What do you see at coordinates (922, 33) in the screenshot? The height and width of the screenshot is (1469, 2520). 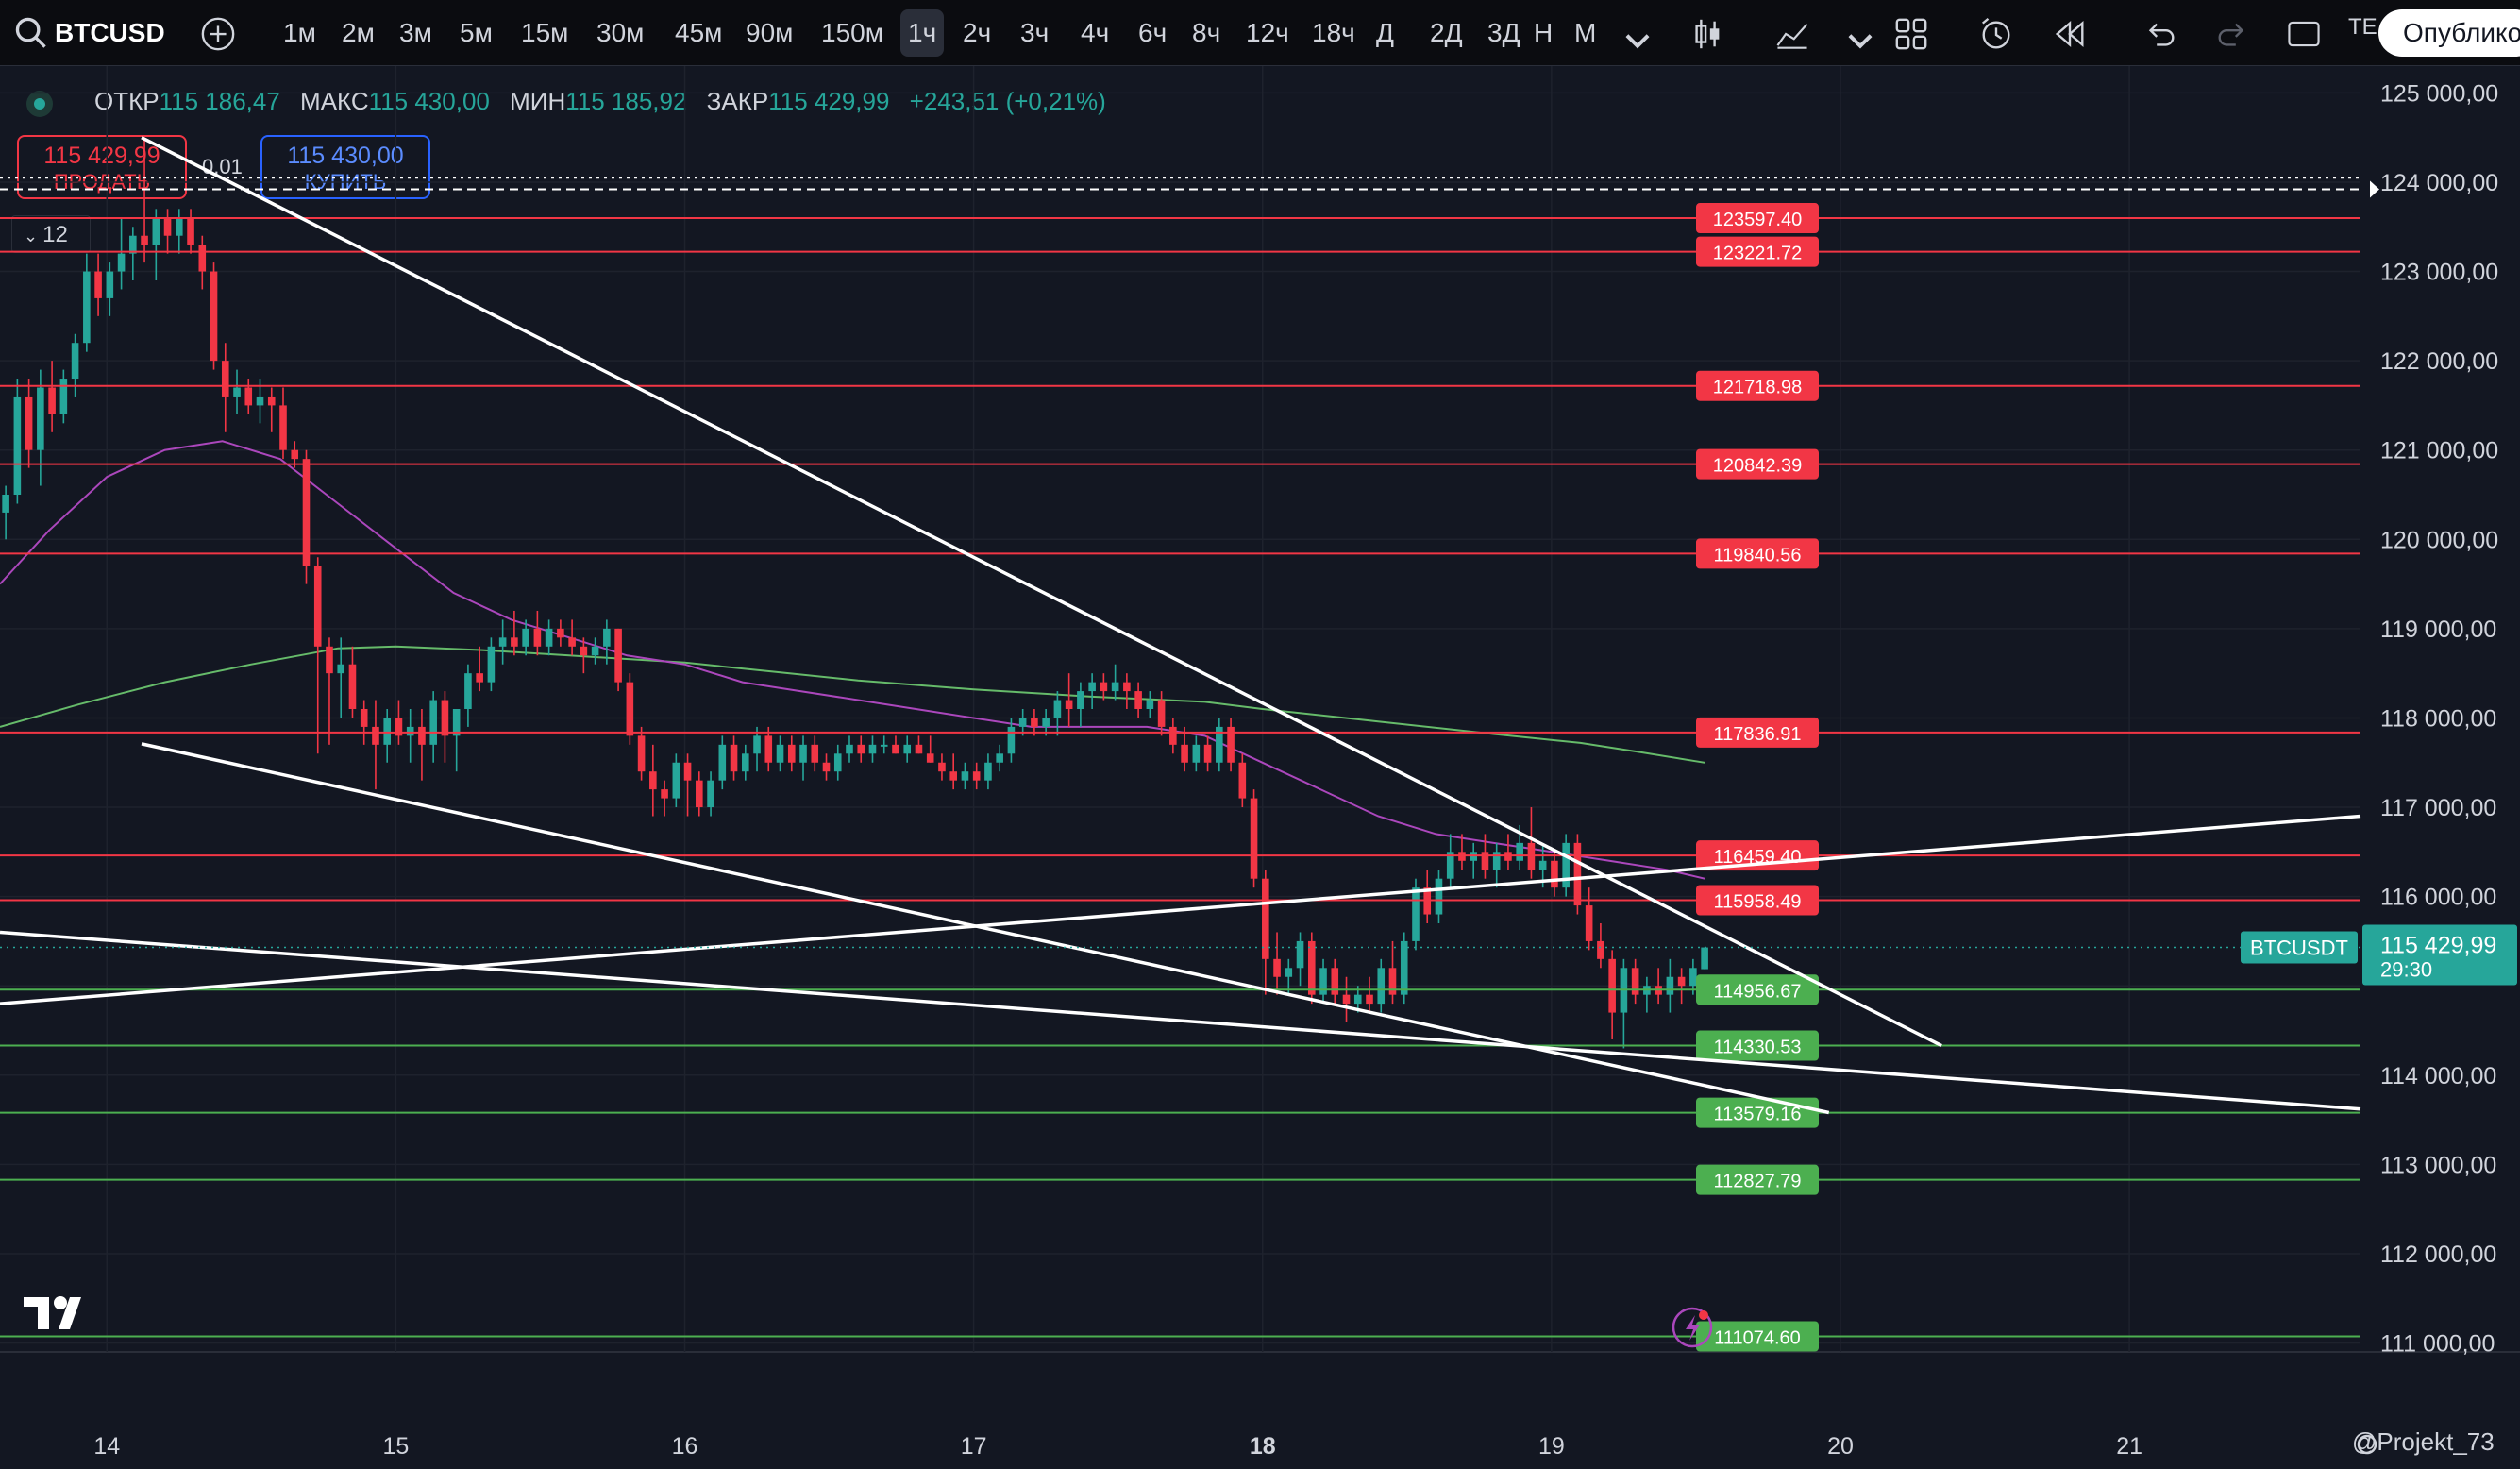 I see `interval-1ч: 1ч` at bounding box center [922, 33].